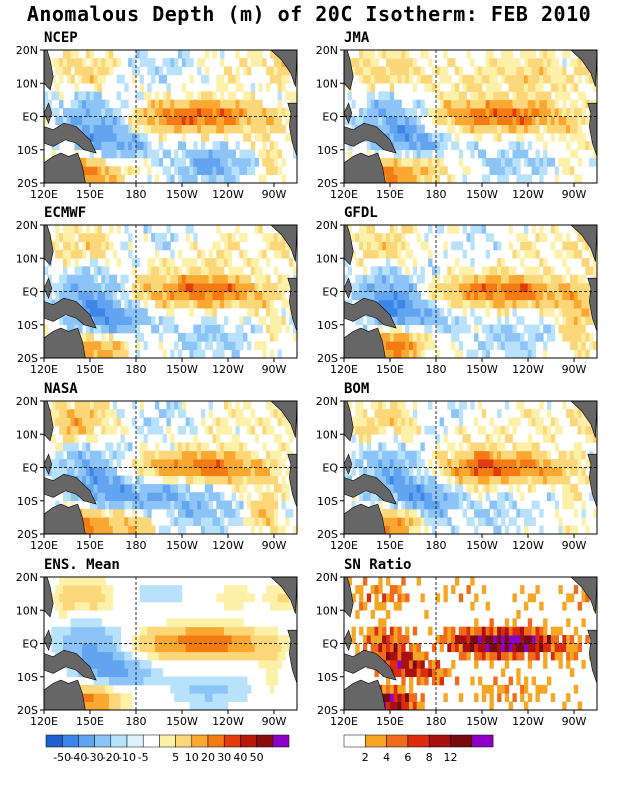  What do you see at coordinates (78, 757) in the screenshot?
I see `legend-label: -40` at bounding box center [78, 757].